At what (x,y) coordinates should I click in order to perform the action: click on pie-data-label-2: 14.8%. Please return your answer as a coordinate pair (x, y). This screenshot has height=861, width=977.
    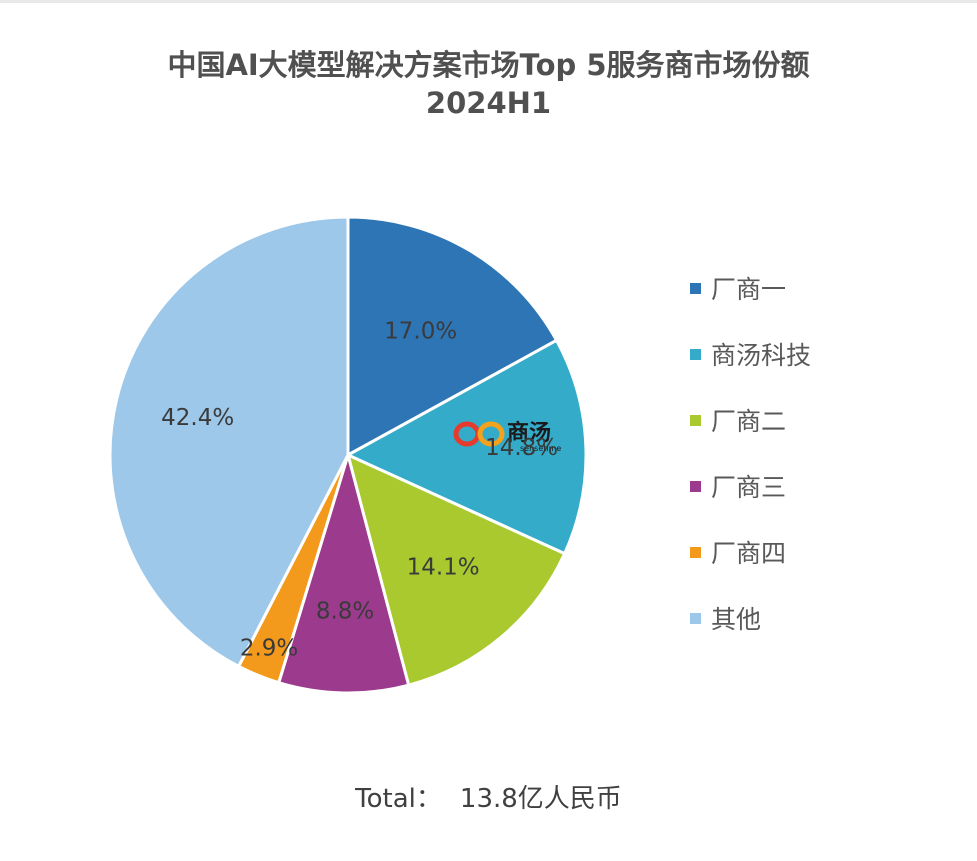
    Looking at the image, I should click on (521, 448).